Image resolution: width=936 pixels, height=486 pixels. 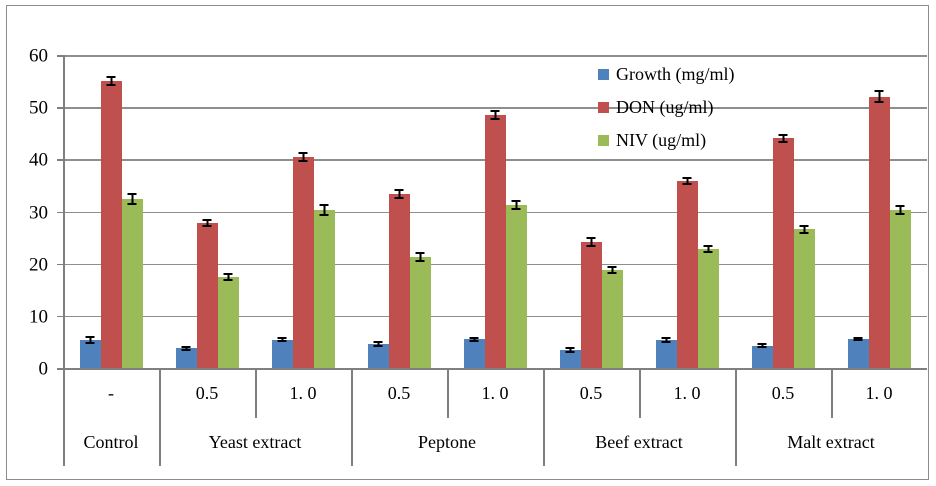 I want to click on y-tick-label-60: 60, so click(x=38, y=56).